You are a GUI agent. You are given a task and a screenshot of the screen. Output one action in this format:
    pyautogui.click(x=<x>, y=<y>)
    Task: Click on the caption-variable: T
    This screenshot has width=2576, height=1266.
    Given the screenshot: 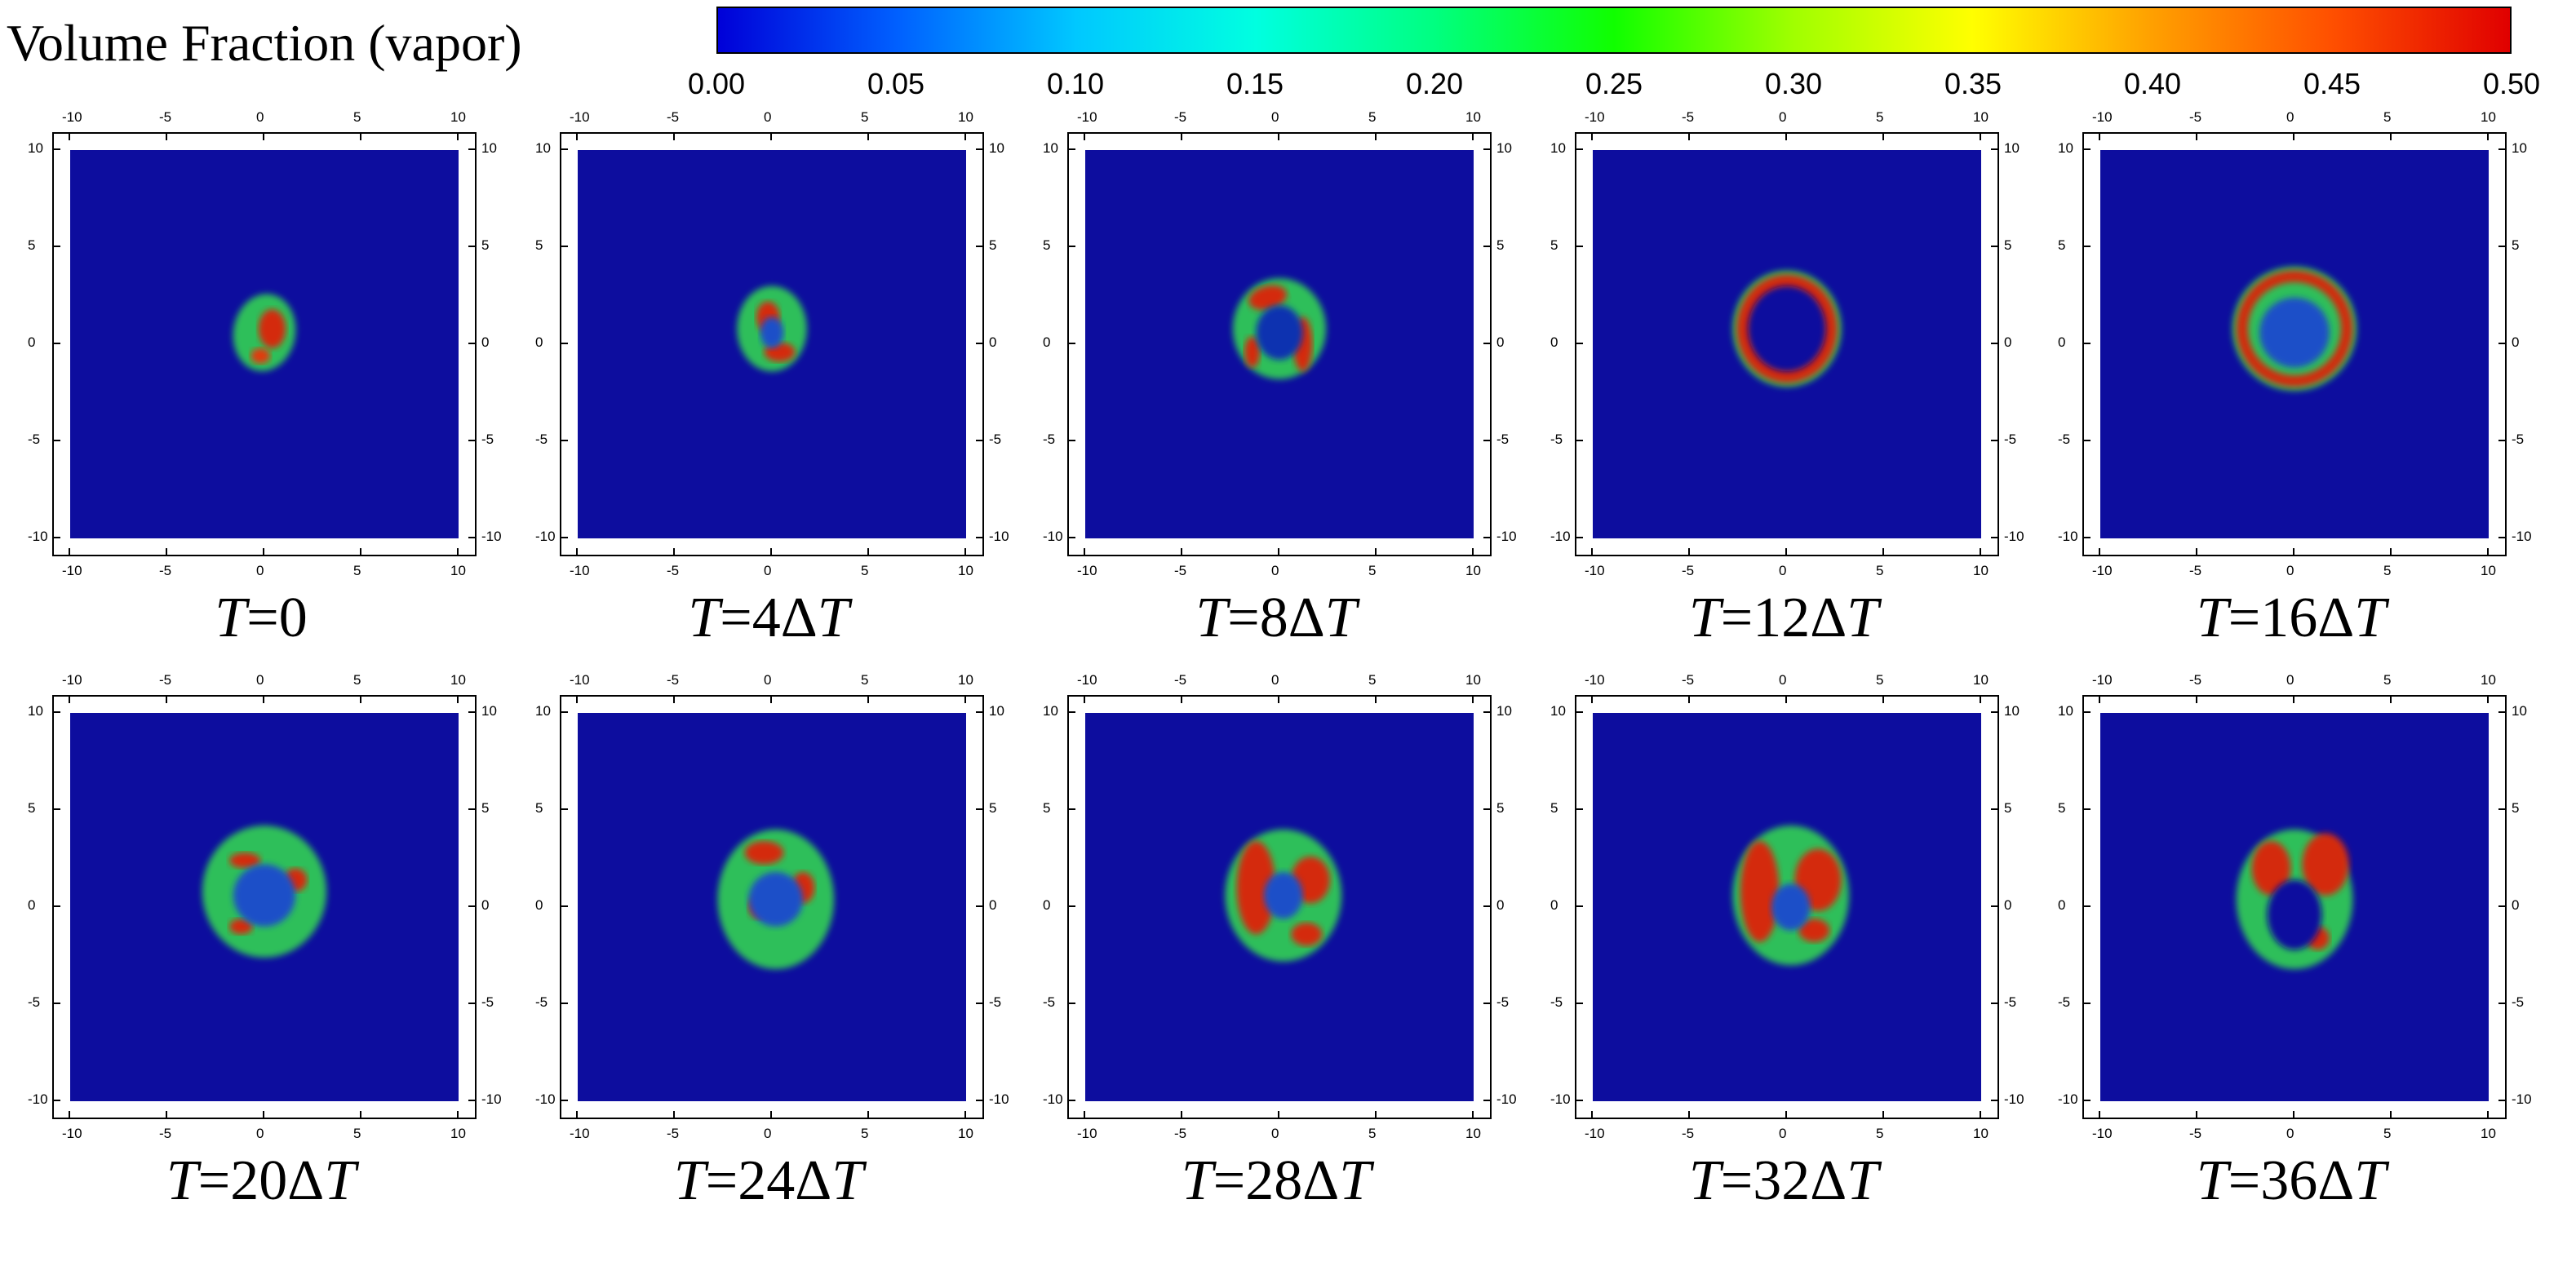 What is the action you would take?
    pyautogui.click(x=704, y=618)
    